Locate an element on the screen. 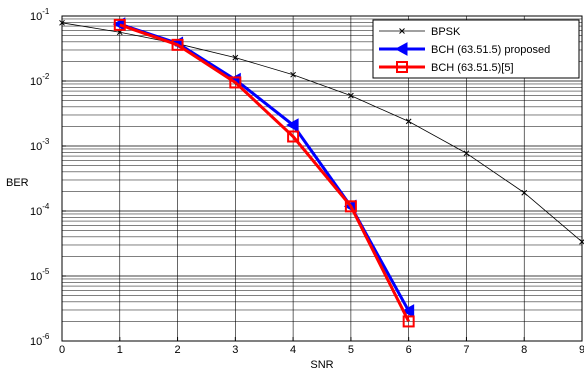  legend-entry: BPSK is located at coordinates (420, 32).